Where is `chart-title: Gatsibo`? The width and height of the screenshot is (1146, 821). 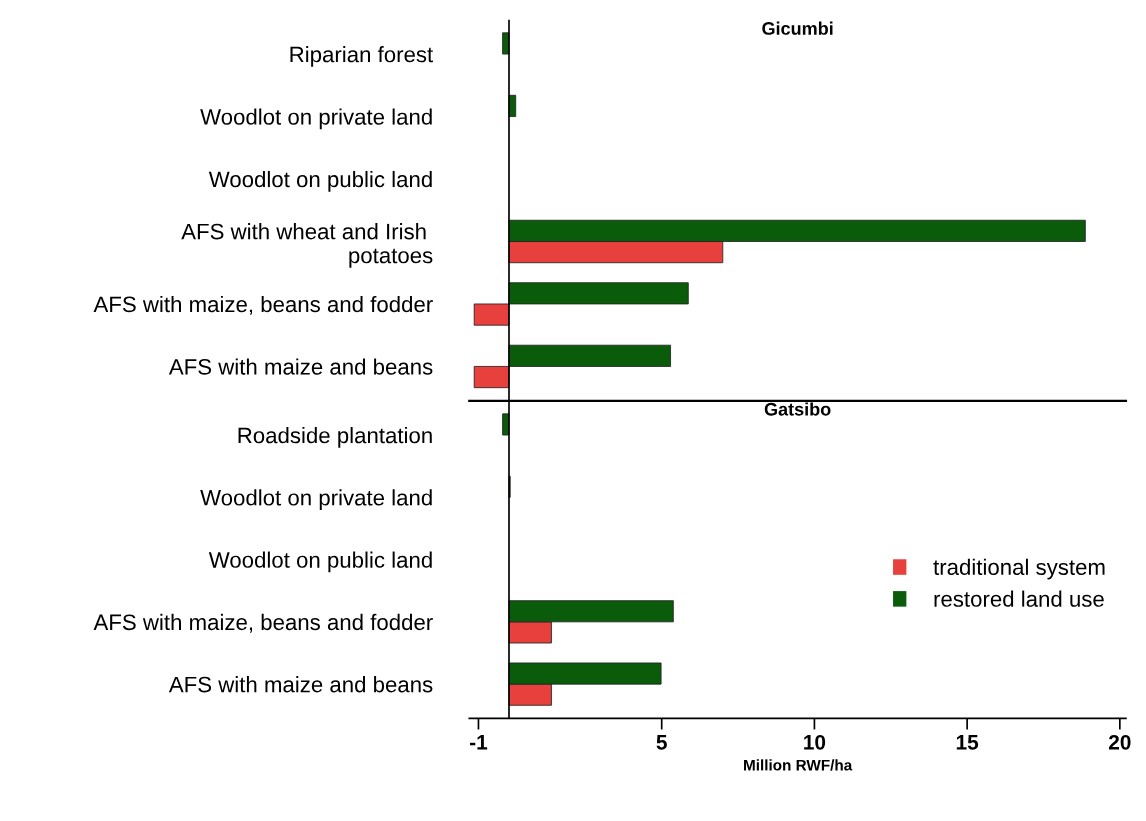 chart-title: Gatsibo is located at coordinates (797, 409).